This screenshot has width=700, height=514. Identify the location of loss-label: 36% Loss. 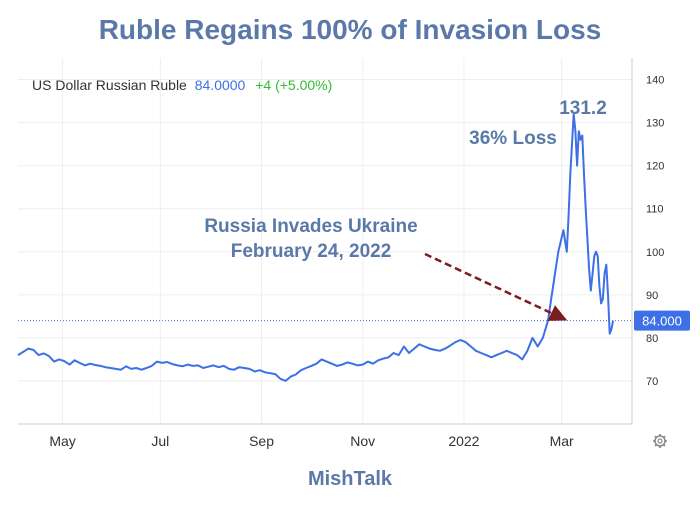
(513, 138).